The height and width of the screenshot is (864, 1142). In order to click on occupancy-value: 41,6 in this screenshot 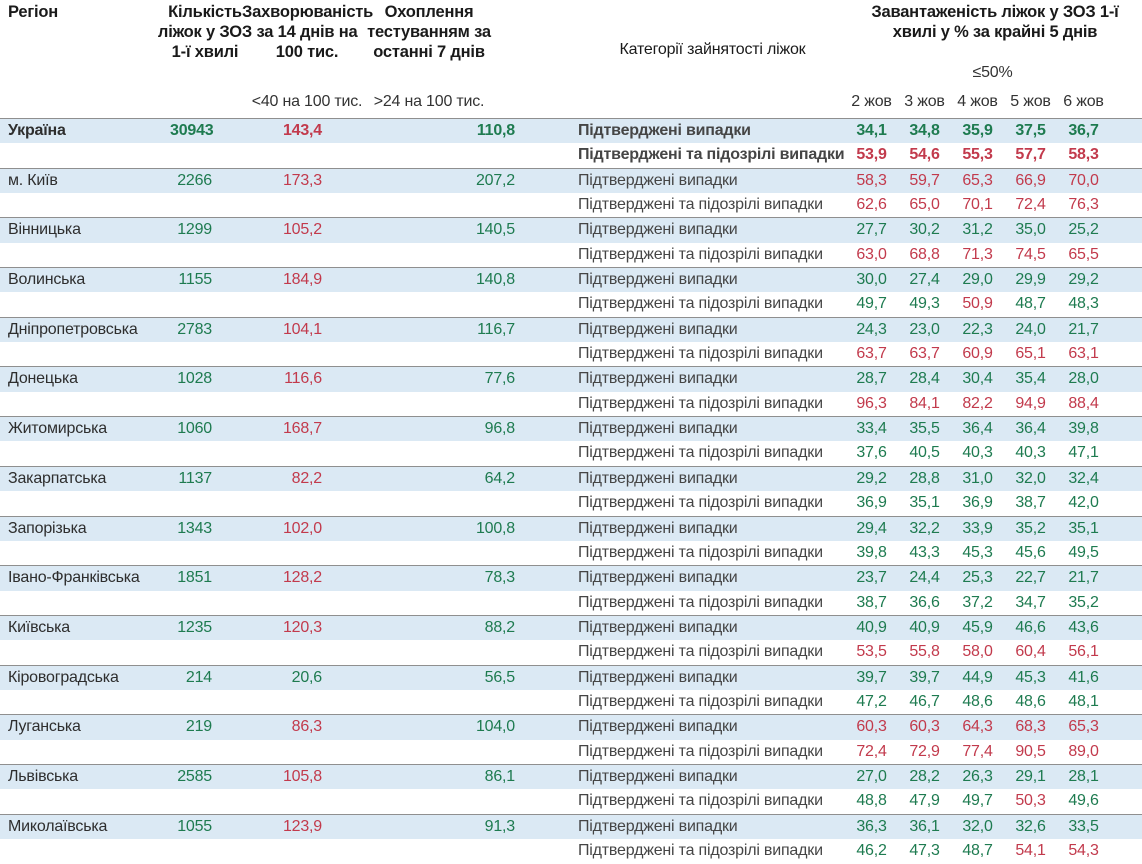, I will do `click(1083, 677)`.